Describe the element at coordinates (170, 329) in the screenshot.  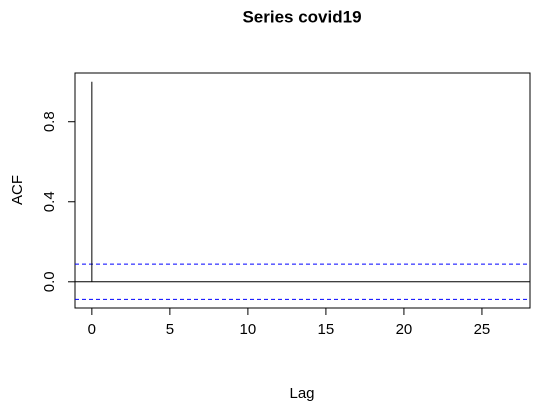
I see `x-tick-label: 5` at that location.